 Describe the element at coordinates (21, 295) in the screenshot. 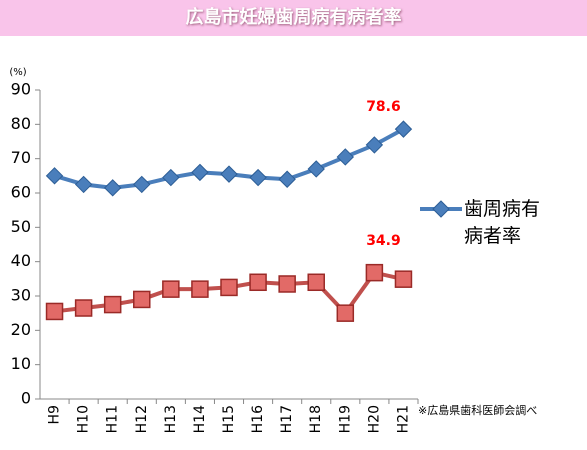

I see `y-tick-label: 30` at that location.